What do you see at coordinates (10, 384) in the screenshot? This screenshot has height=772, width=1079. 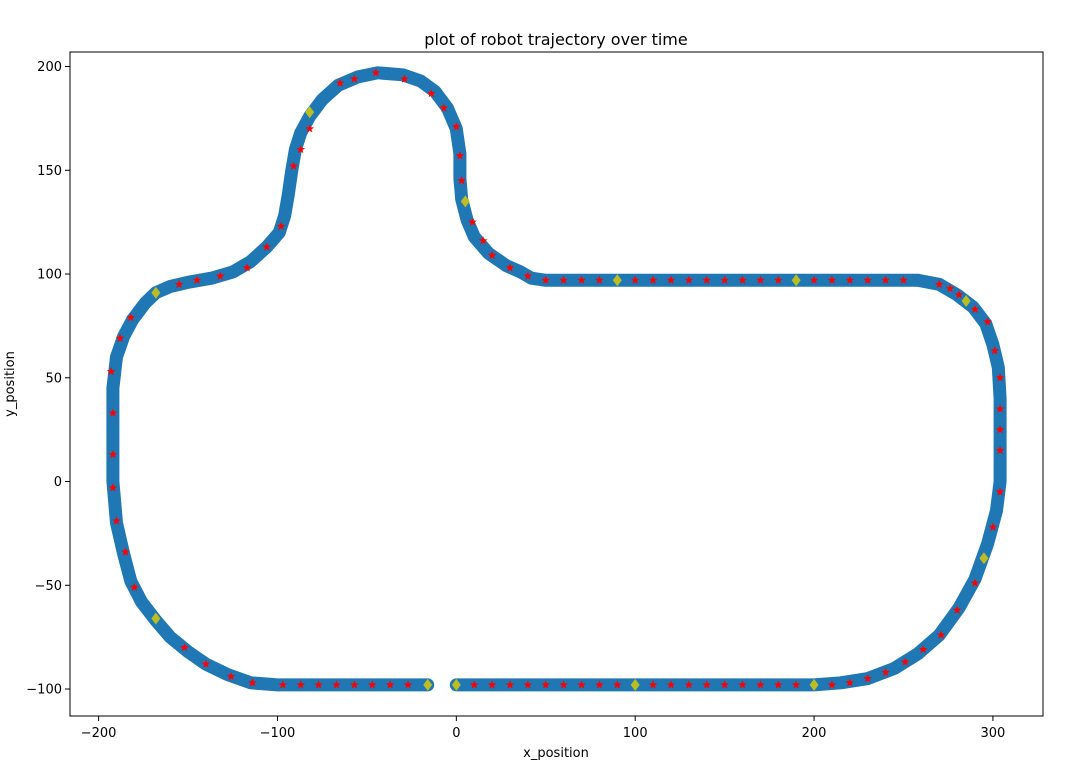 I see `y-axis-title: y_position` at bounding box center [10, 384].